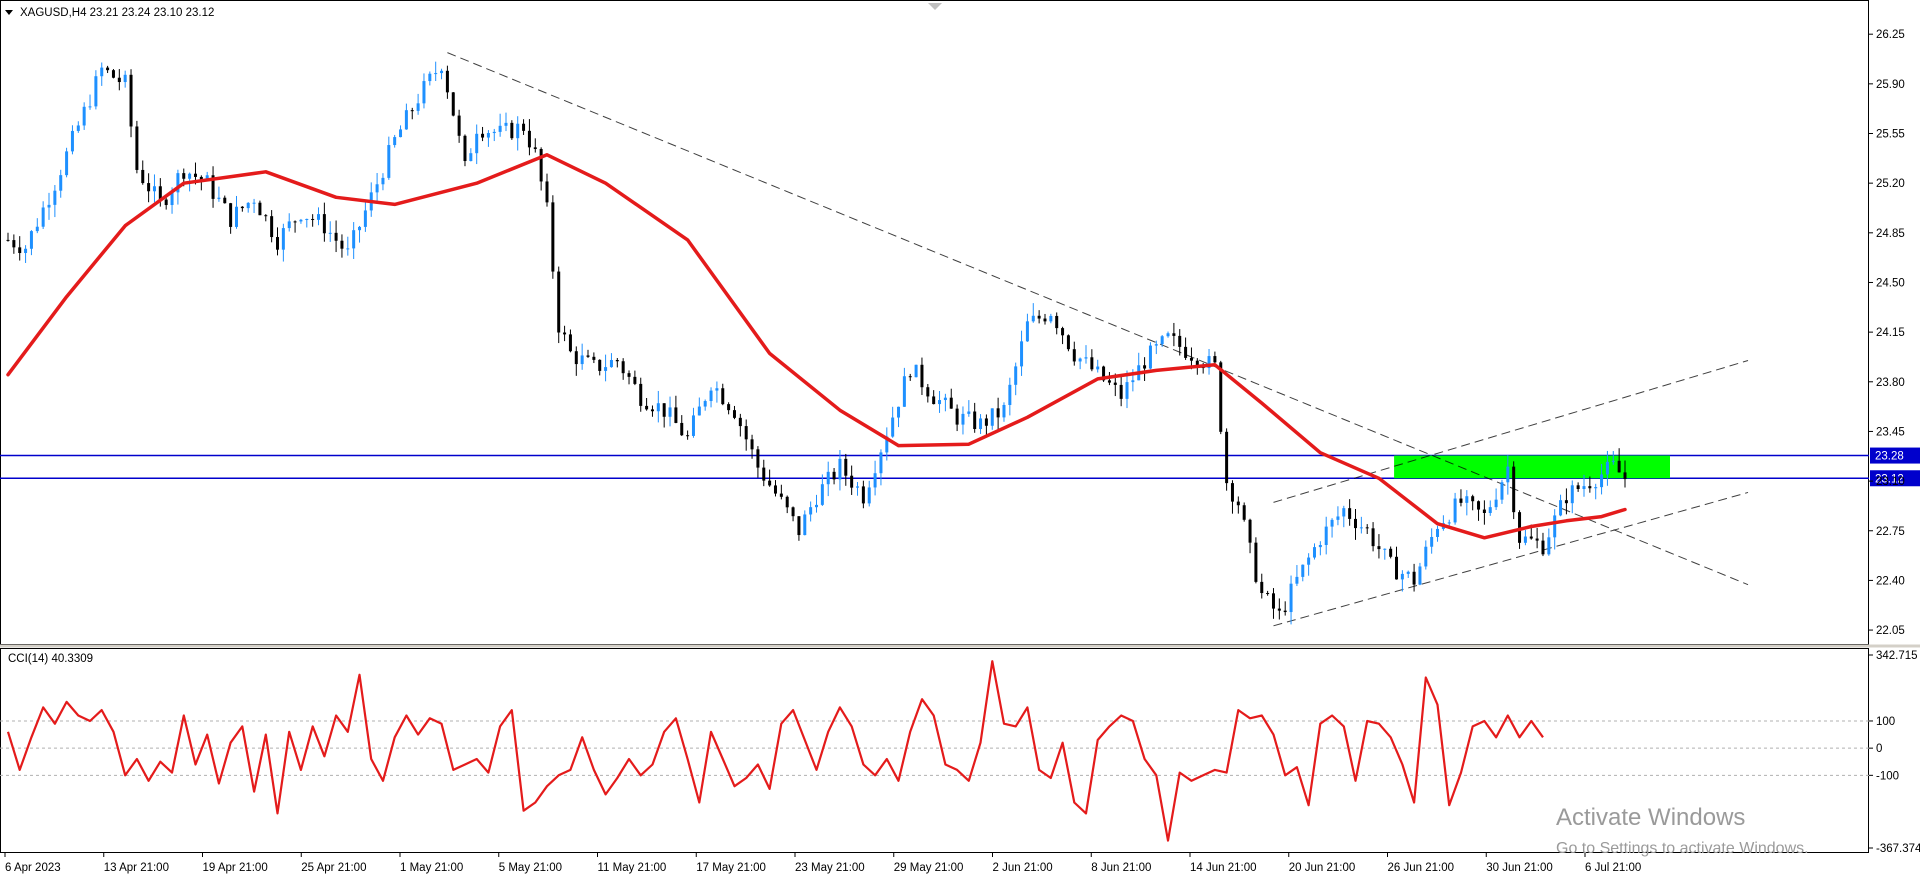 The image size is (1920, 886). I want to click on time-tick-label: 2 Jun 21:00, so click(1023, 868).